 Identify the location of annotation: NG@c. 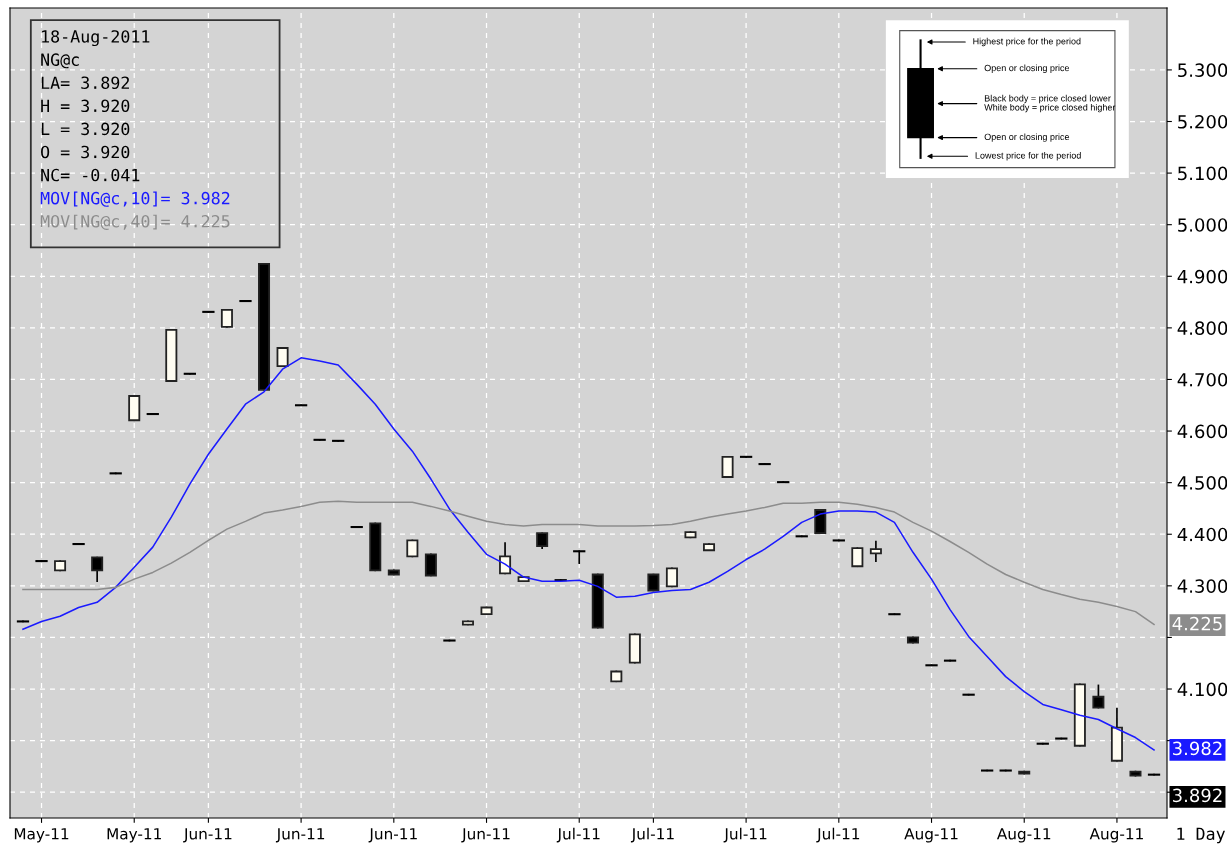
(60, 61).